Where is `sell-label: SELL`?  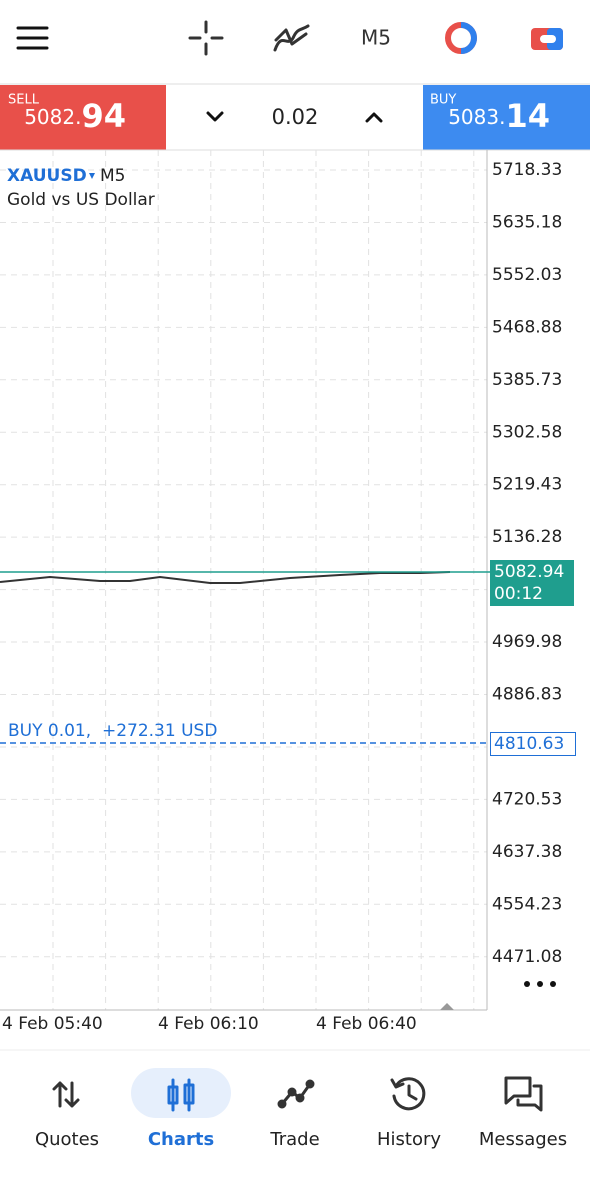
sell-label: SELL is located at coordinates (24, 100).